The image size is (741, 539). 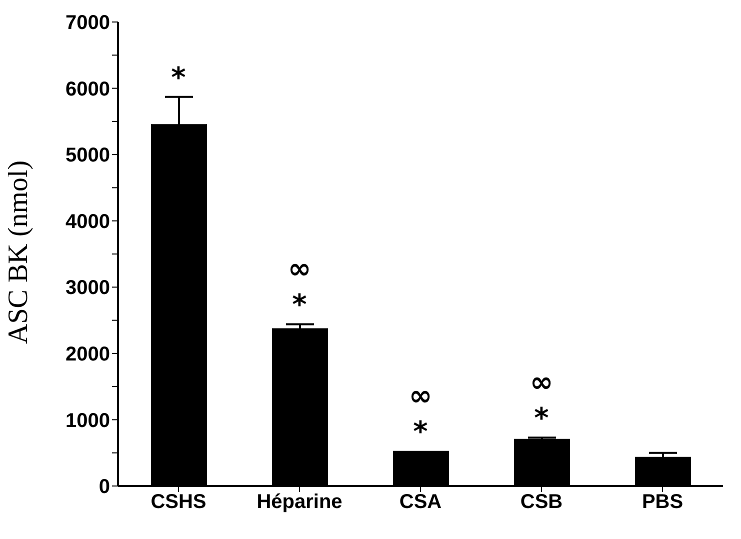 I want to click on x-tick-label: CSB, so click(x=541, y=502).